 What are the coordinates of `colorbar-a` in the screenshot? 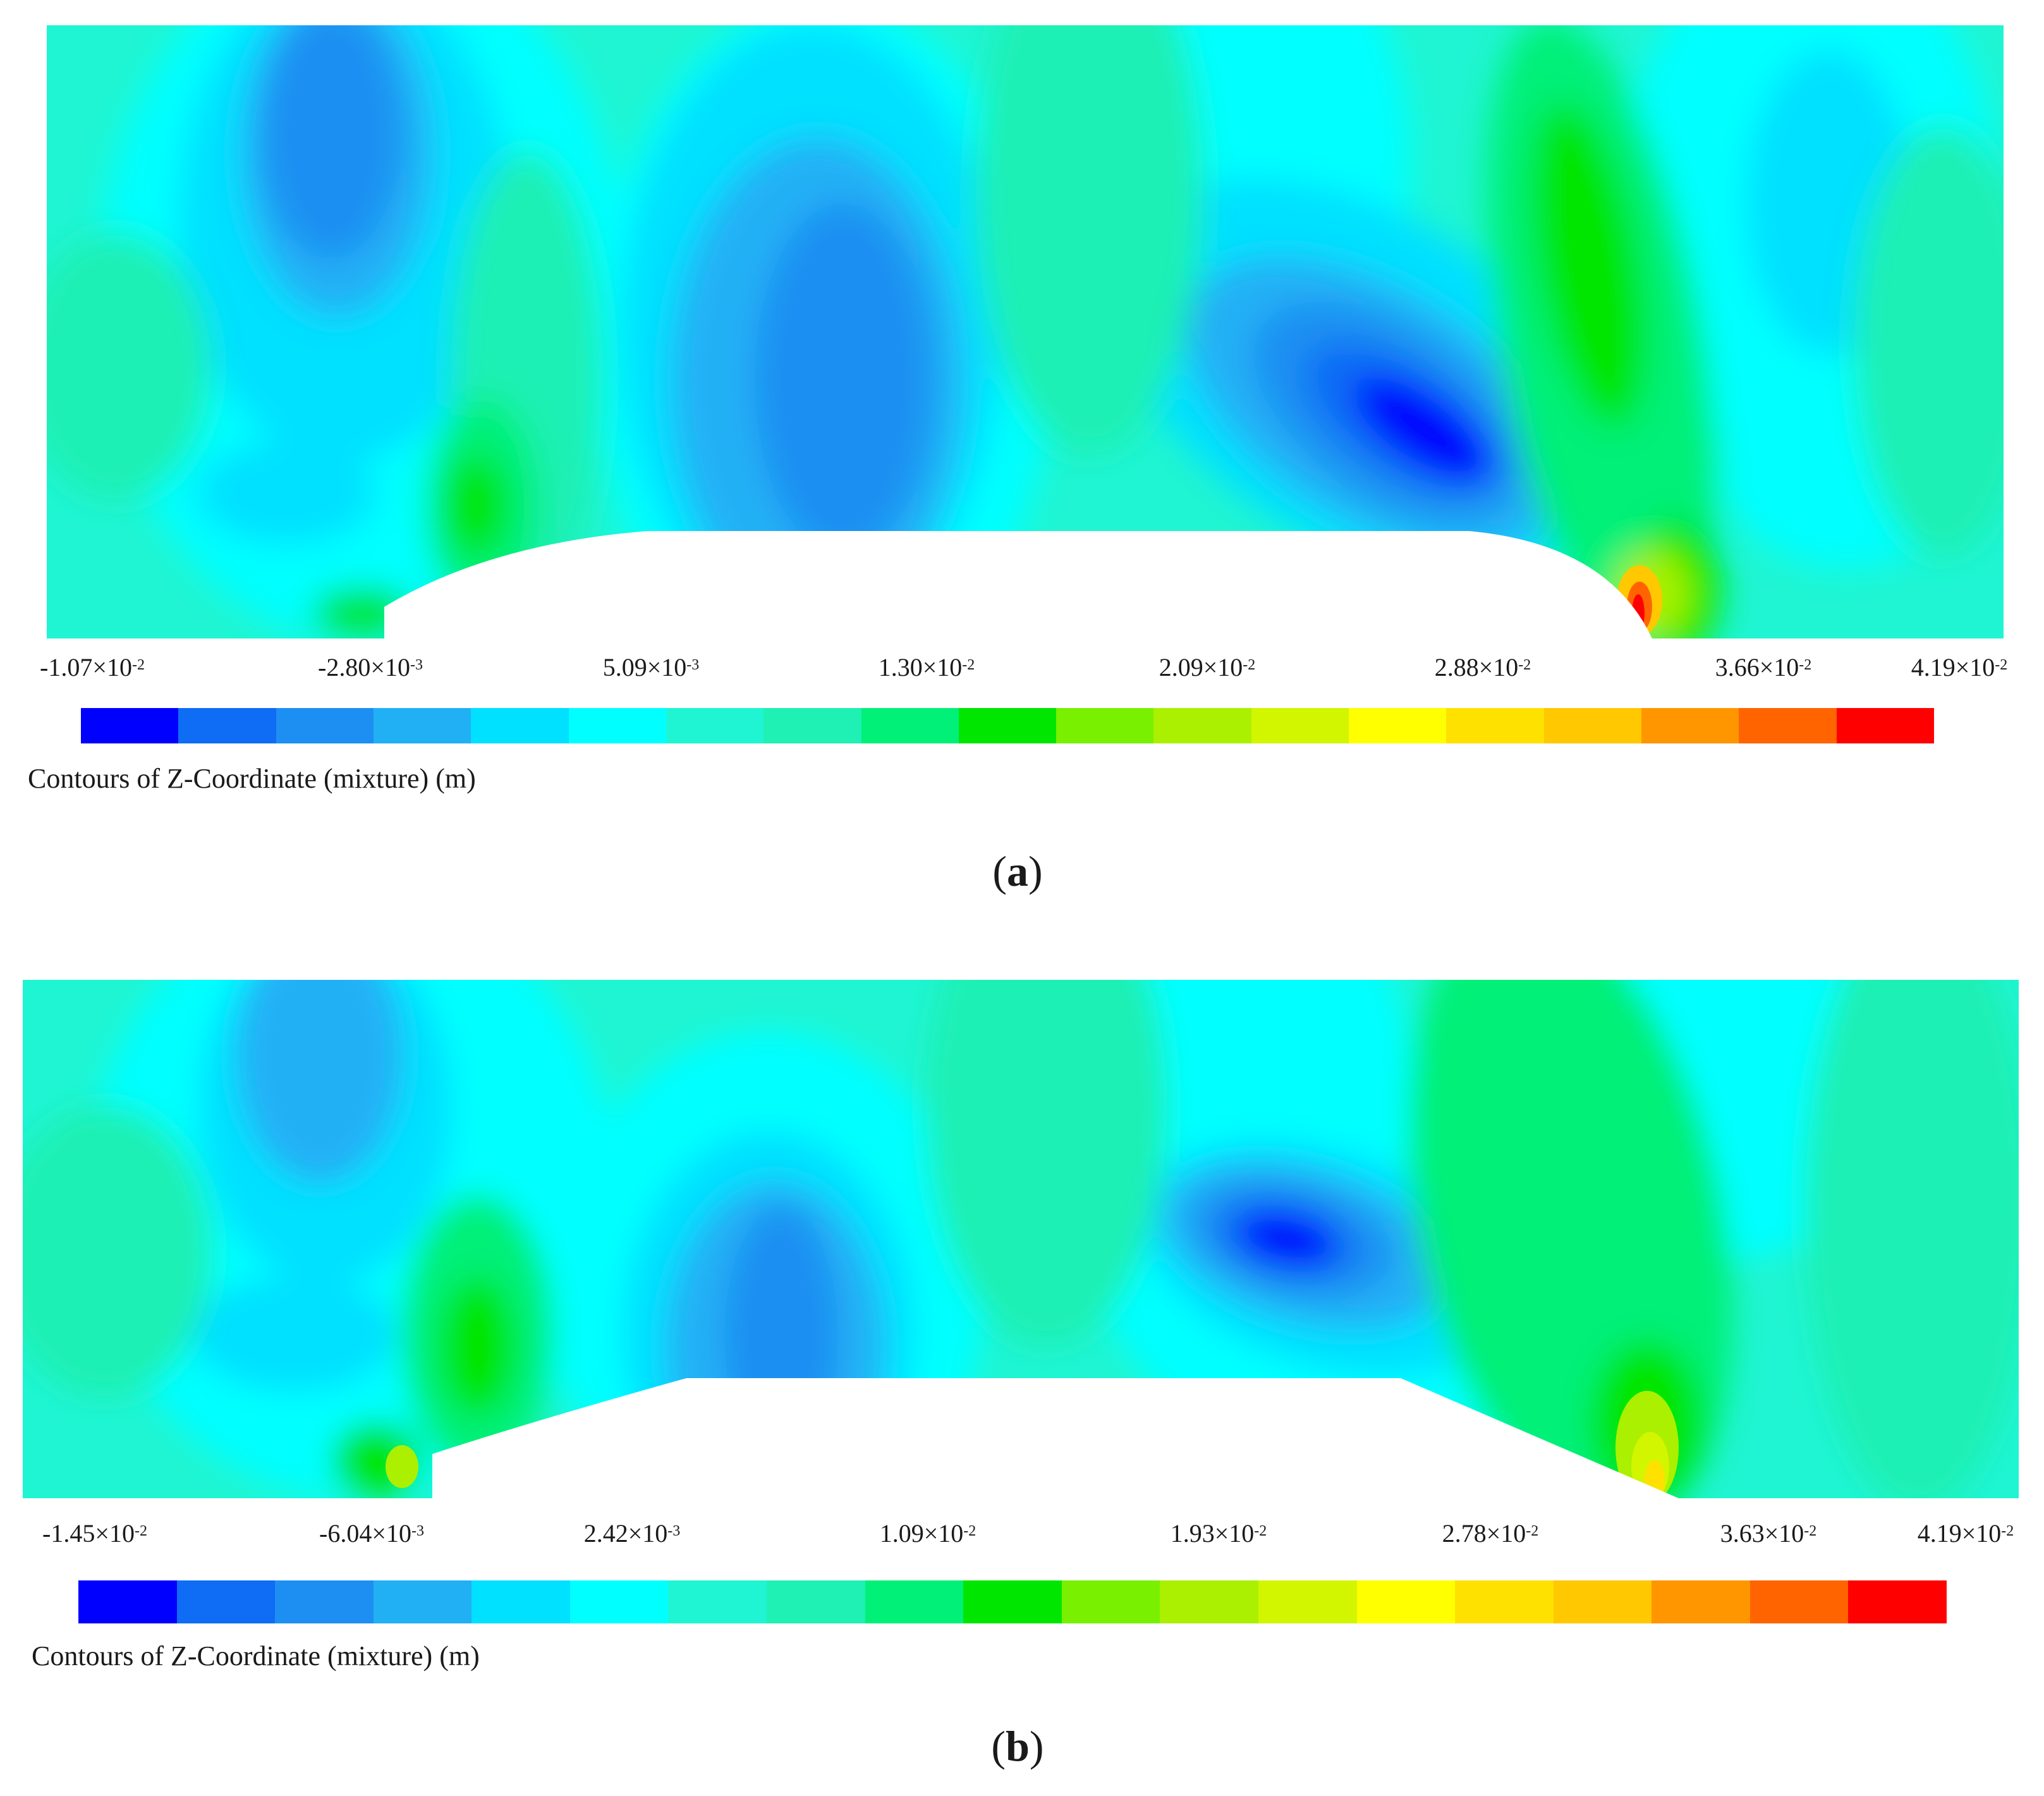 It's located at (1008, 725).